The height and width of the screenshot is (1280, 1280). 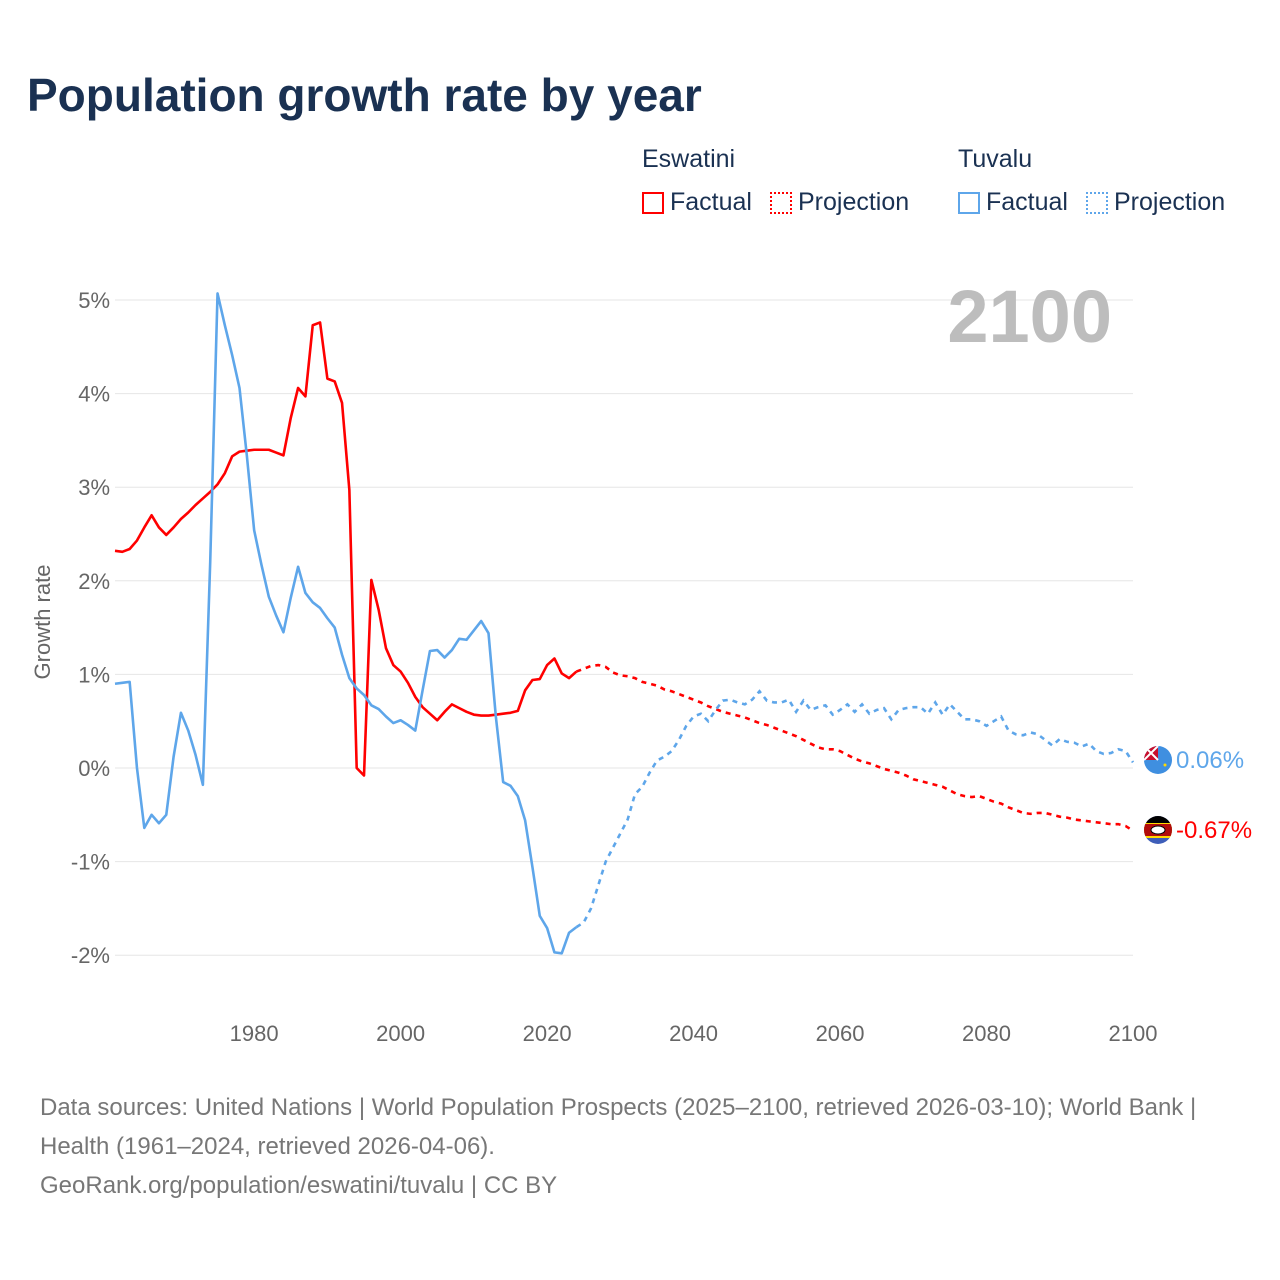 What do you see at coordinates (840, 1033) in the screenshot?
I see `x-tick-label: 2060` at bounding box center [840, 1033].